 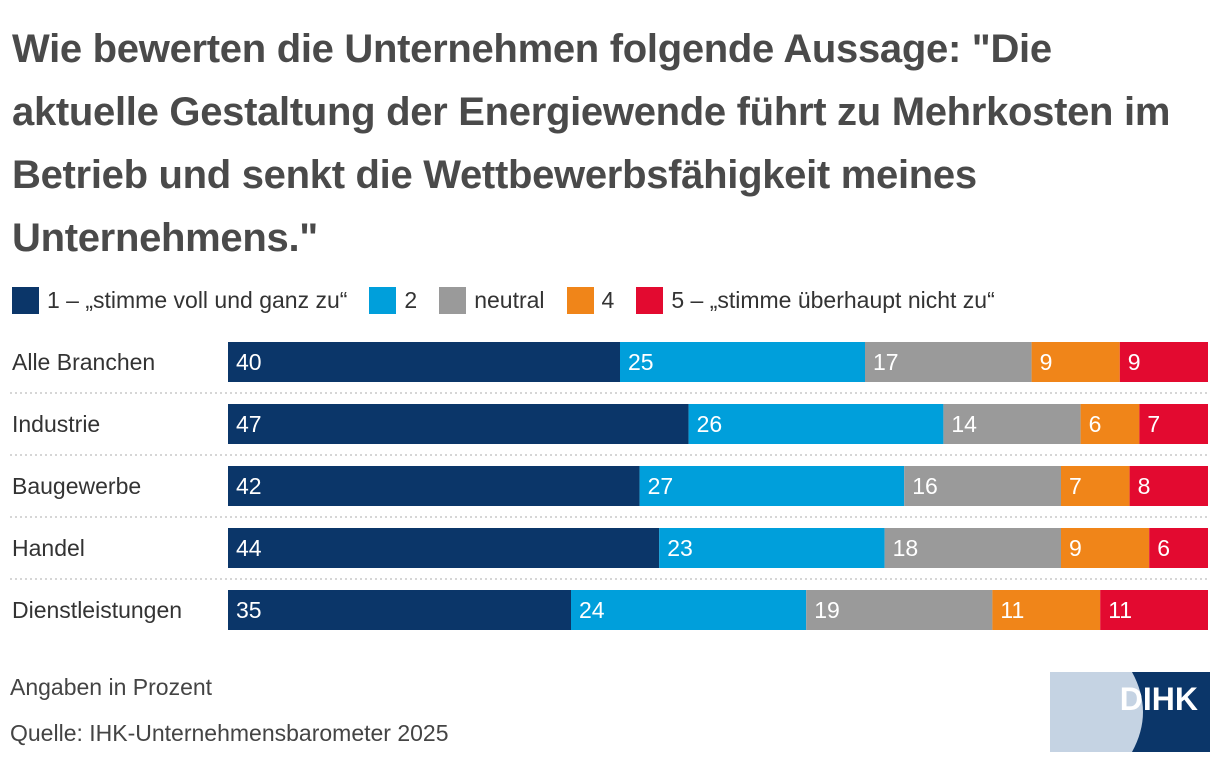 I want to click on footnote-unit: Angaben in Prozent, so click(x=111, y=687).